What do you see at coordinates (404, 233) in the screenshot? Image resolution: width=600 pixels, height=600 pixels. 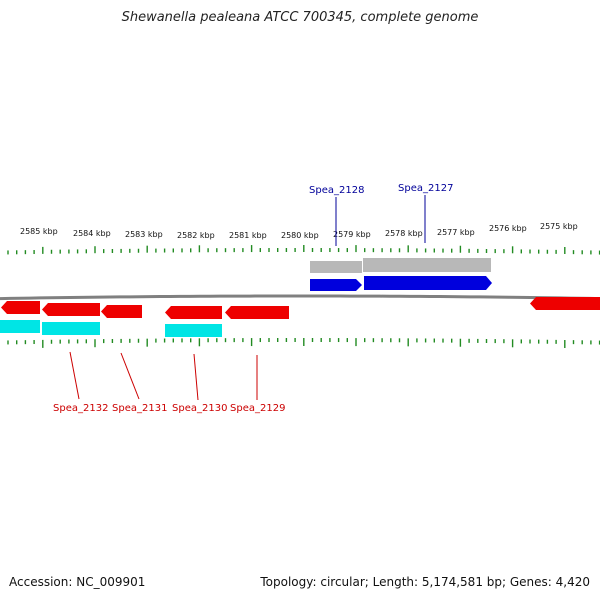 I see `ruler-label: 2578 kbp` at bounding box center [404, 233].